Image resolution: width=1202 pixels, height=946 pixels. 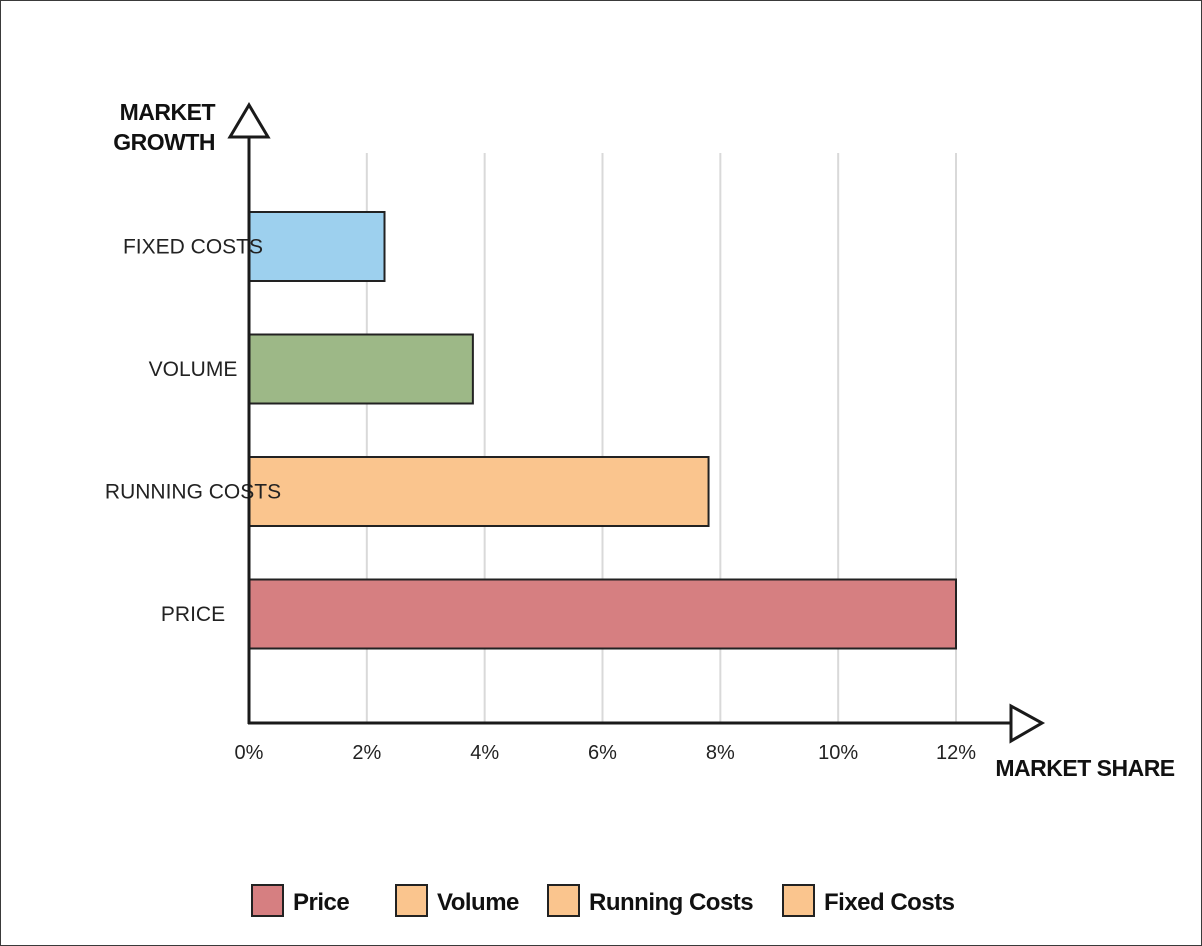 What do you see at coordinates (602, 614) in the screenshot?
I see `bar-price` at bounding box center [602, 614].